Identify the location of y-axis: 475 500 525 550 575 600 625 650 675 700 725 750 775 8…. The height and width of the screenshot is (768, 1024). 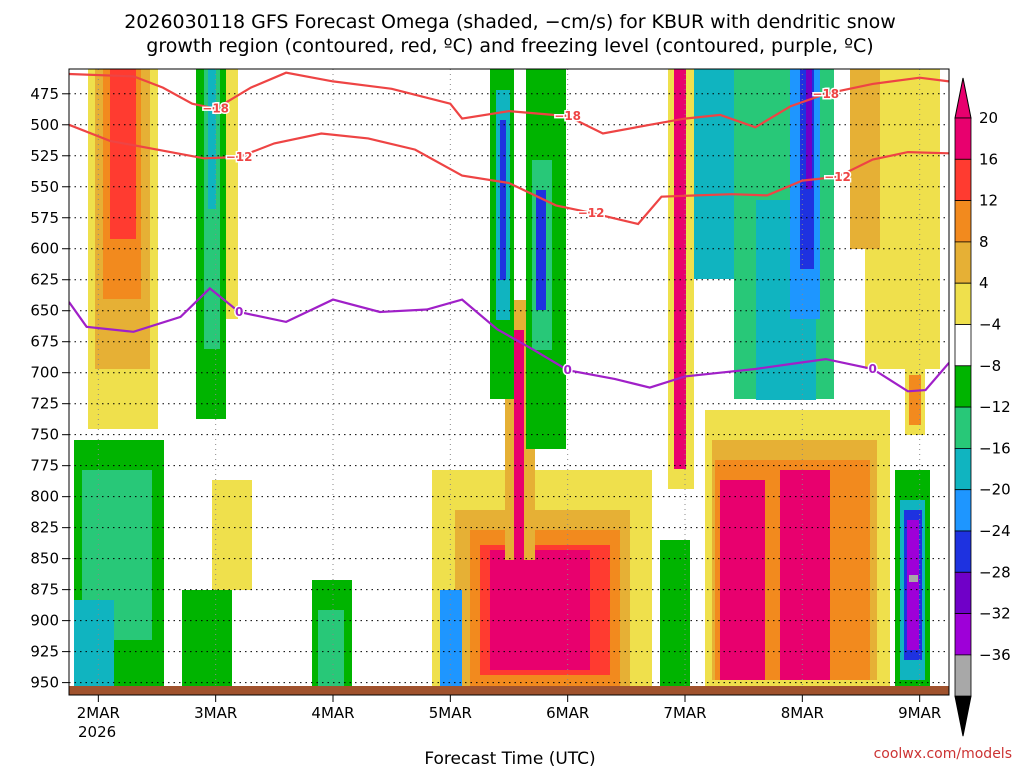
(49, 388).